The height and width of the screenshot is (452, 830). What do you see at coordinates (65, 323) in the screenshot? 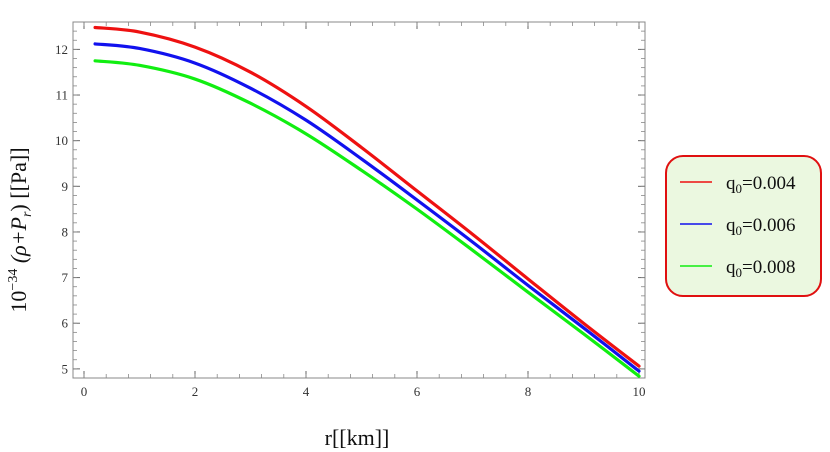
I see `y-tick-label: 6` at bounding box center [65, 323].